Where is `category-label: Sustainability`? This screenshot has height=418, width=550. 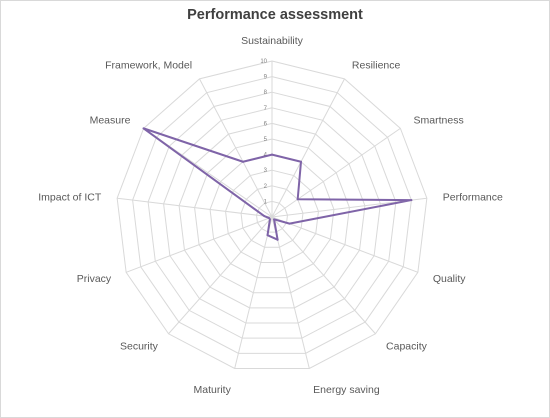 category-label: Sustainability is located at coordinates (272, 41).